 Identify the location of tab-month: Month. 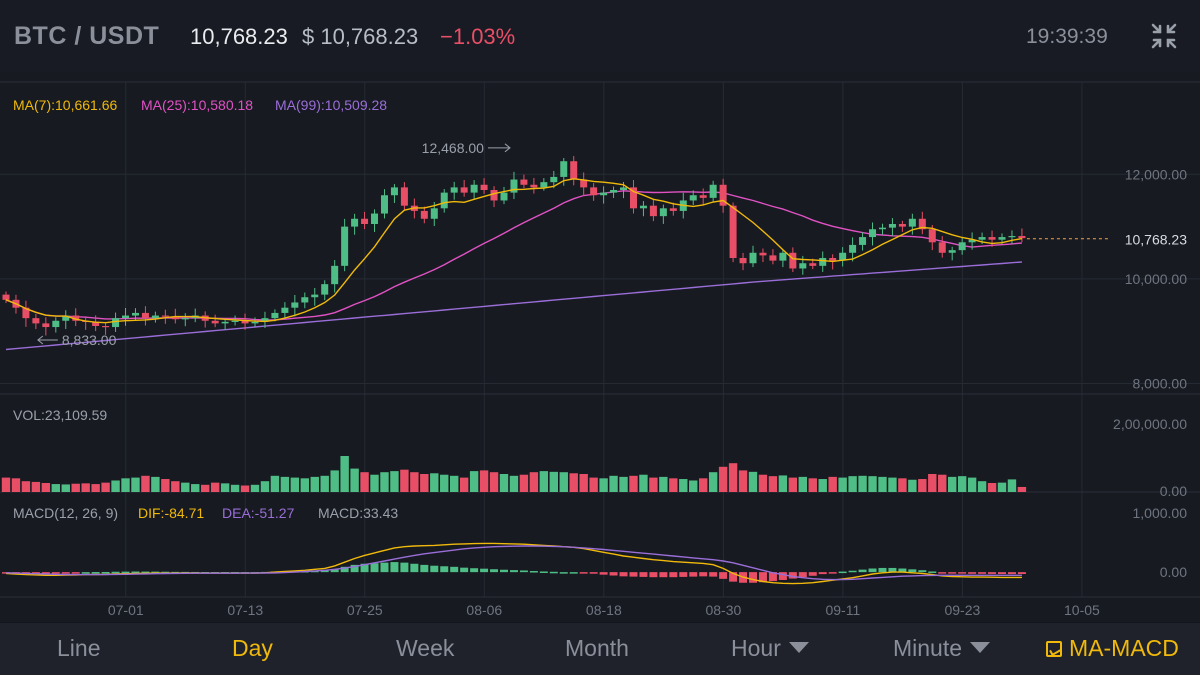
(597, 648).